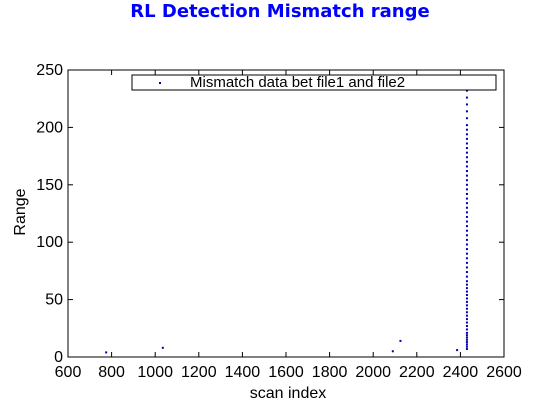 The height and width of the screenshot is (420, 560). Describe the element at coordinates (111, 372) in the screenshot. I see `x-tick-label: 800` at that location.